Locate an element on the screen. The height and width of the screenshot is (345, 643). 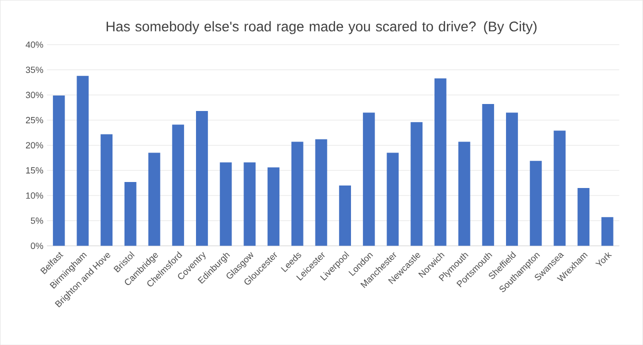
x-tick-label: York is located at coordinates (603, 259).